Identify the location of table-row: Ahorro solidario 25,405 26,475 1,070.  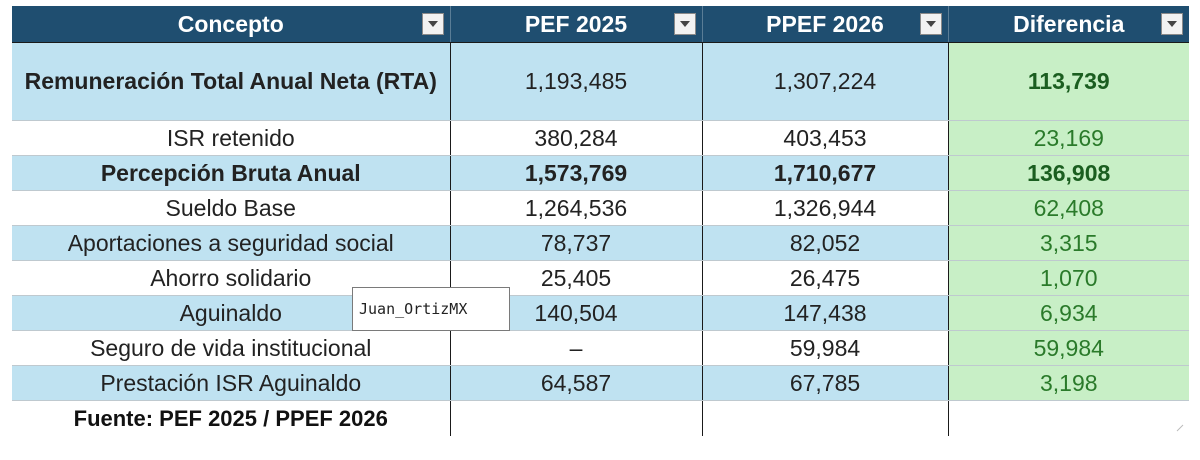
(600, 278).